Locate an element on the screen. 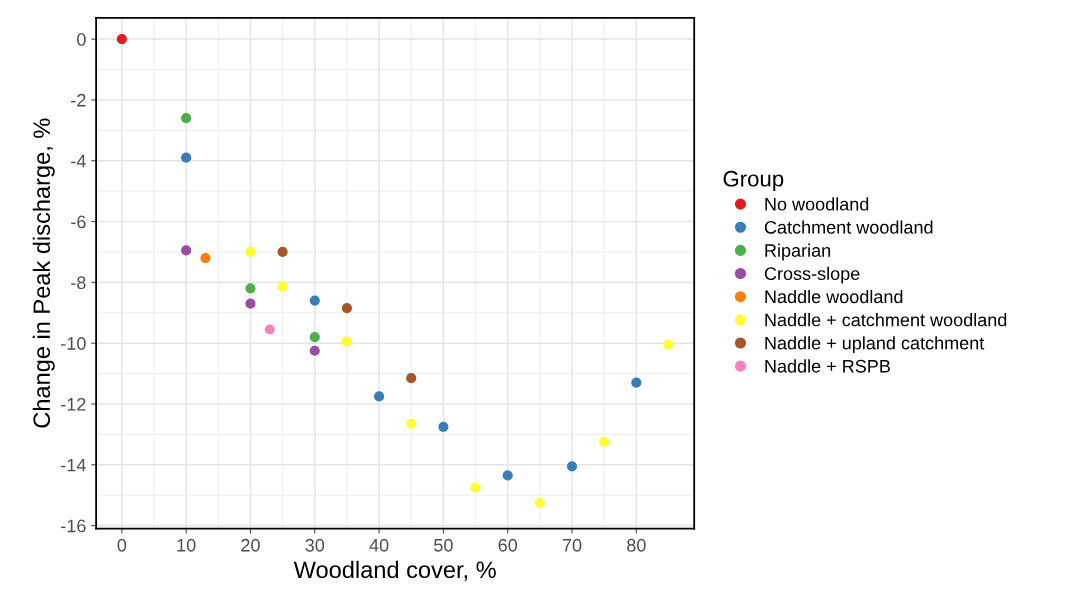 This screenshot has width=1068, height=594. x-axis-title: Woodland cover, % is located at coordinates (394, 570).